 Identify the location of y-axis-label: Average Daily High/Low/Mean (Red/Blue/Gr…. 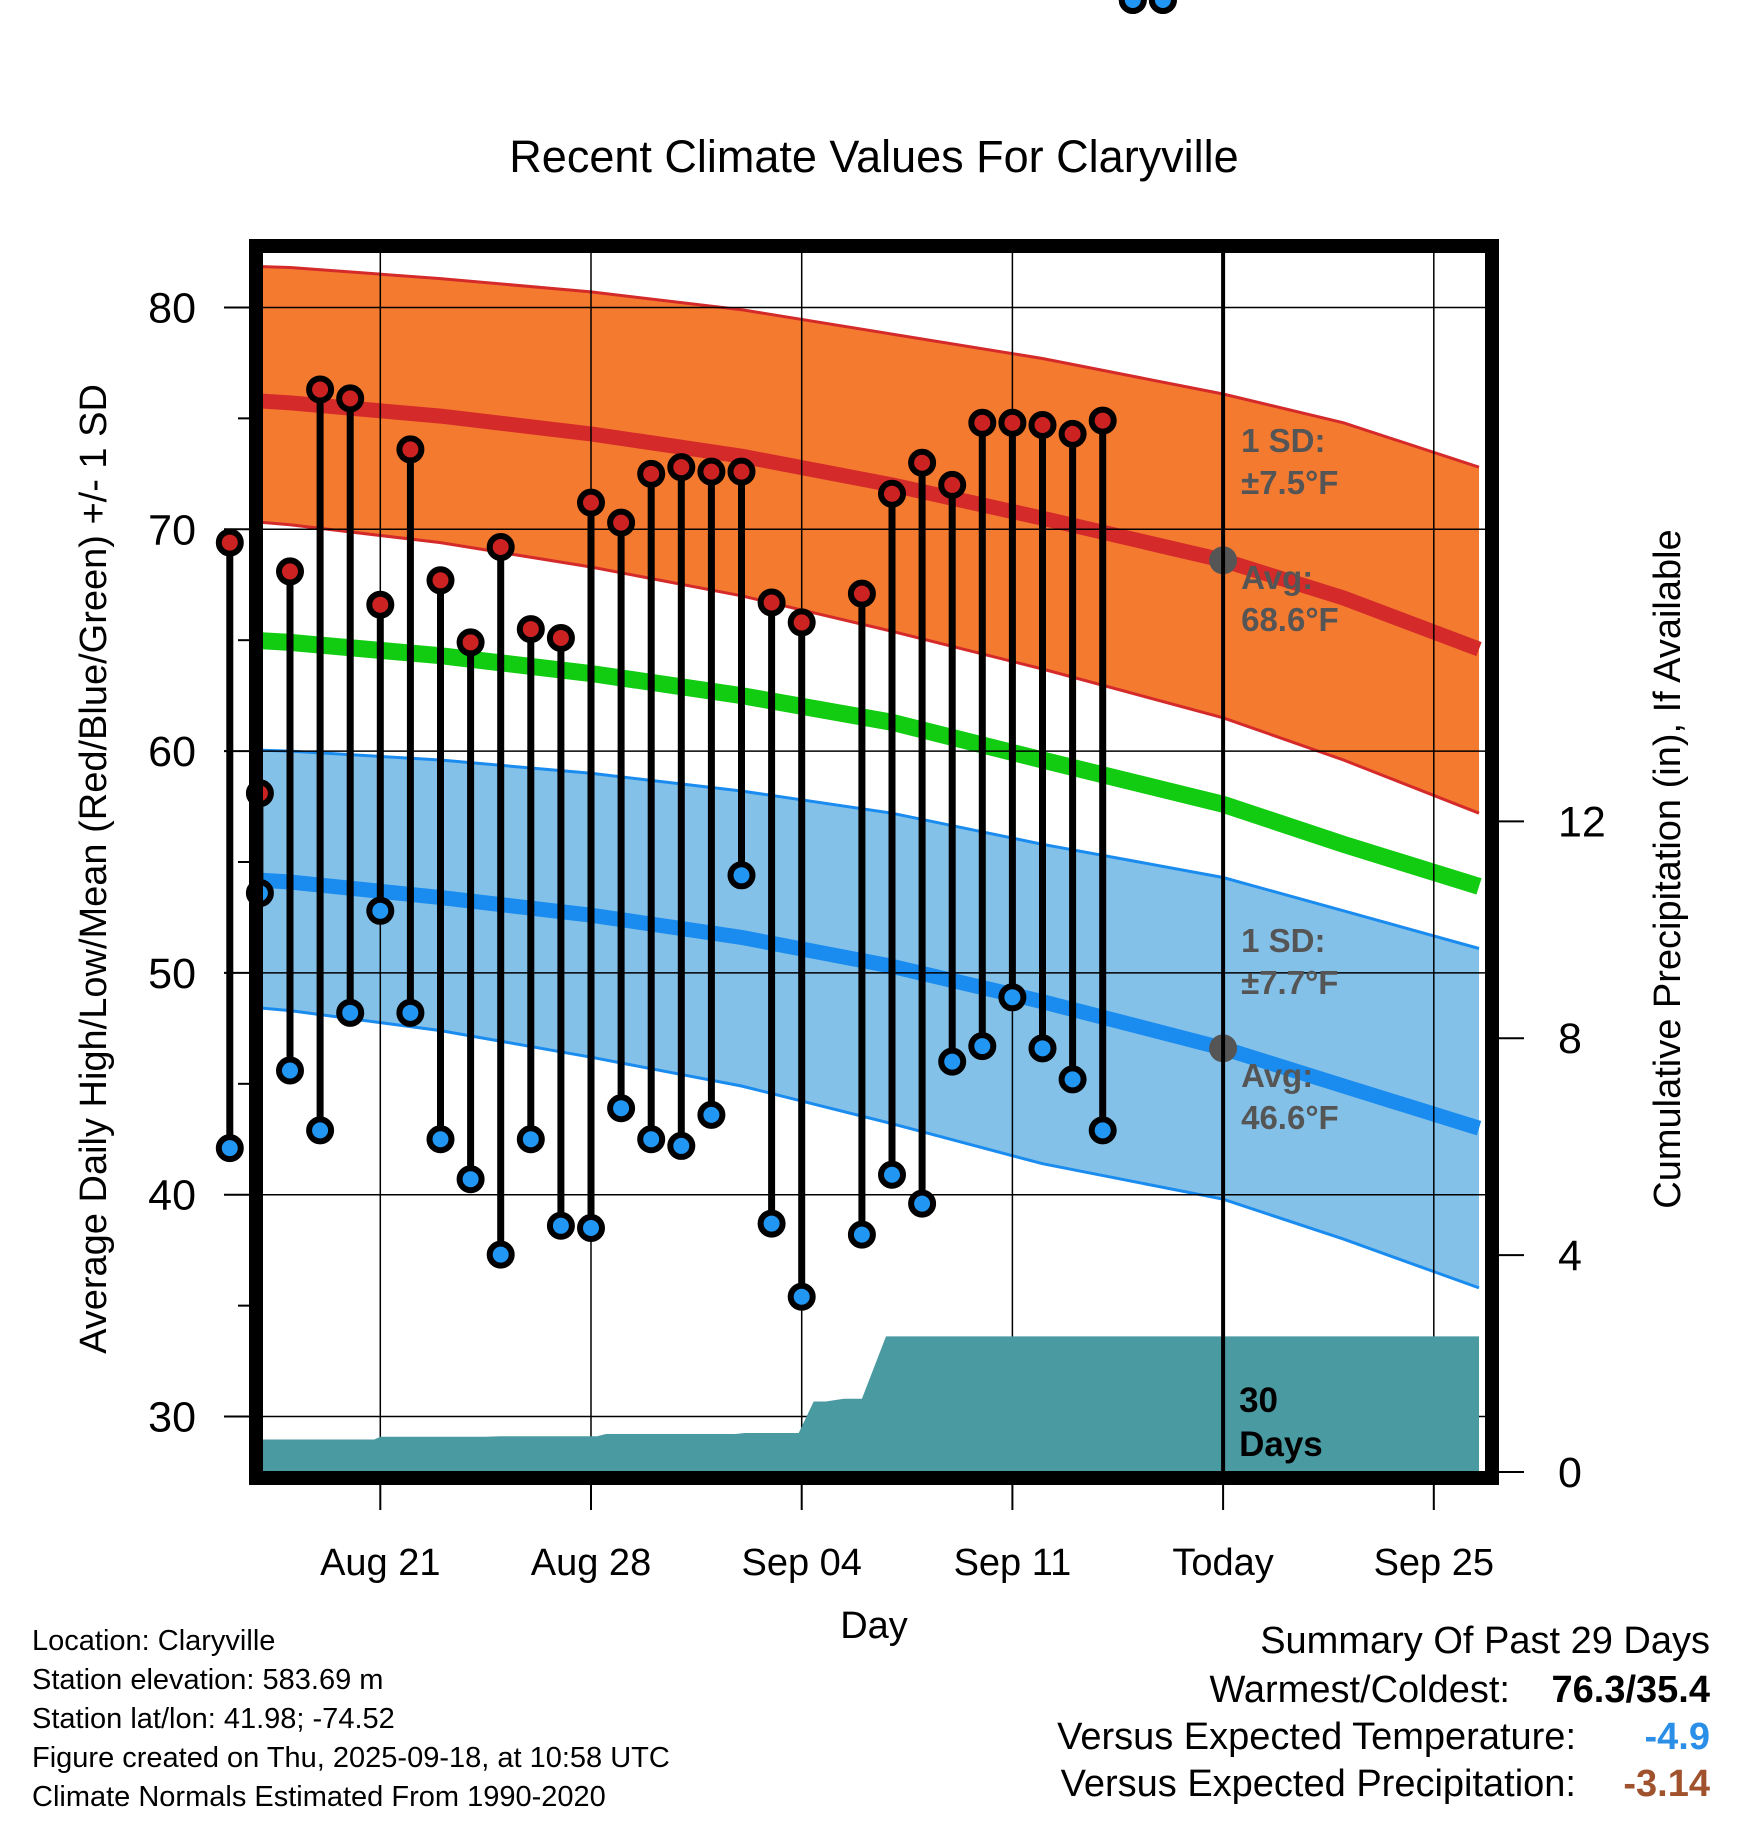
(94, 869).